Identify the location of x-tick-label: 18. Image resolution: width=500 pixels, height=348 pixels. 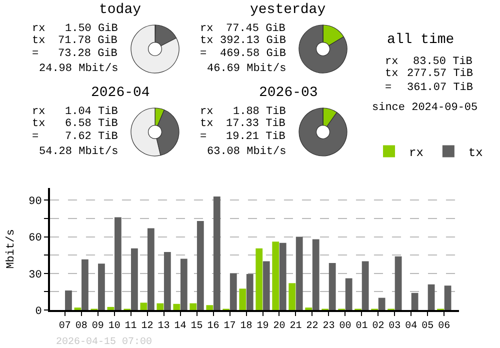
(246, 326).